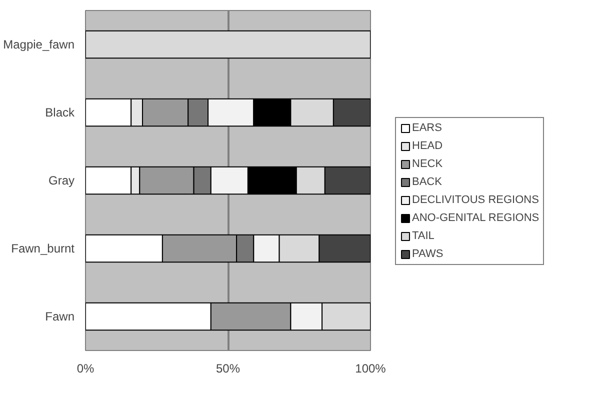 This screenshot has width=605, height=410. What do you see at coordinates (427, 146) in the screenshot?
I see `legend-label: HEAD` at bounding box center [427, 146].